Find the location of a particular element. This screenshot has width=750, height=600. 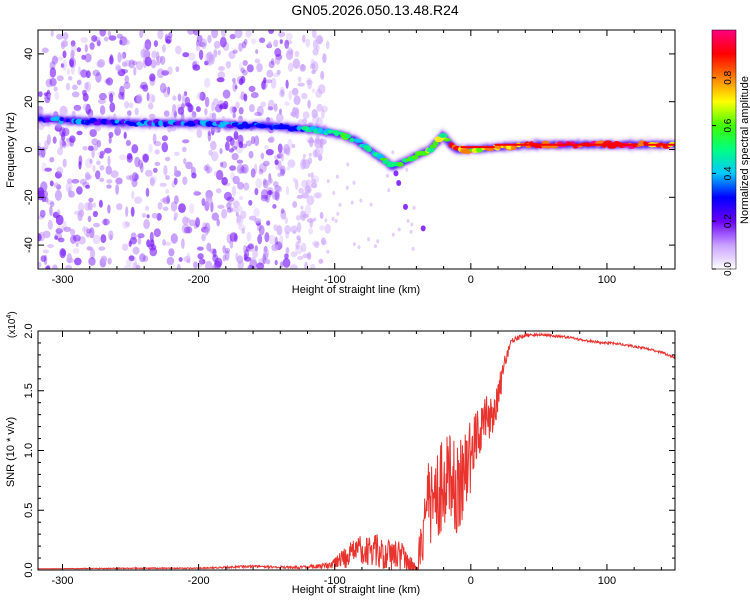

colorbar-tick-label: 0.6 is located at coordinates (728, 125).